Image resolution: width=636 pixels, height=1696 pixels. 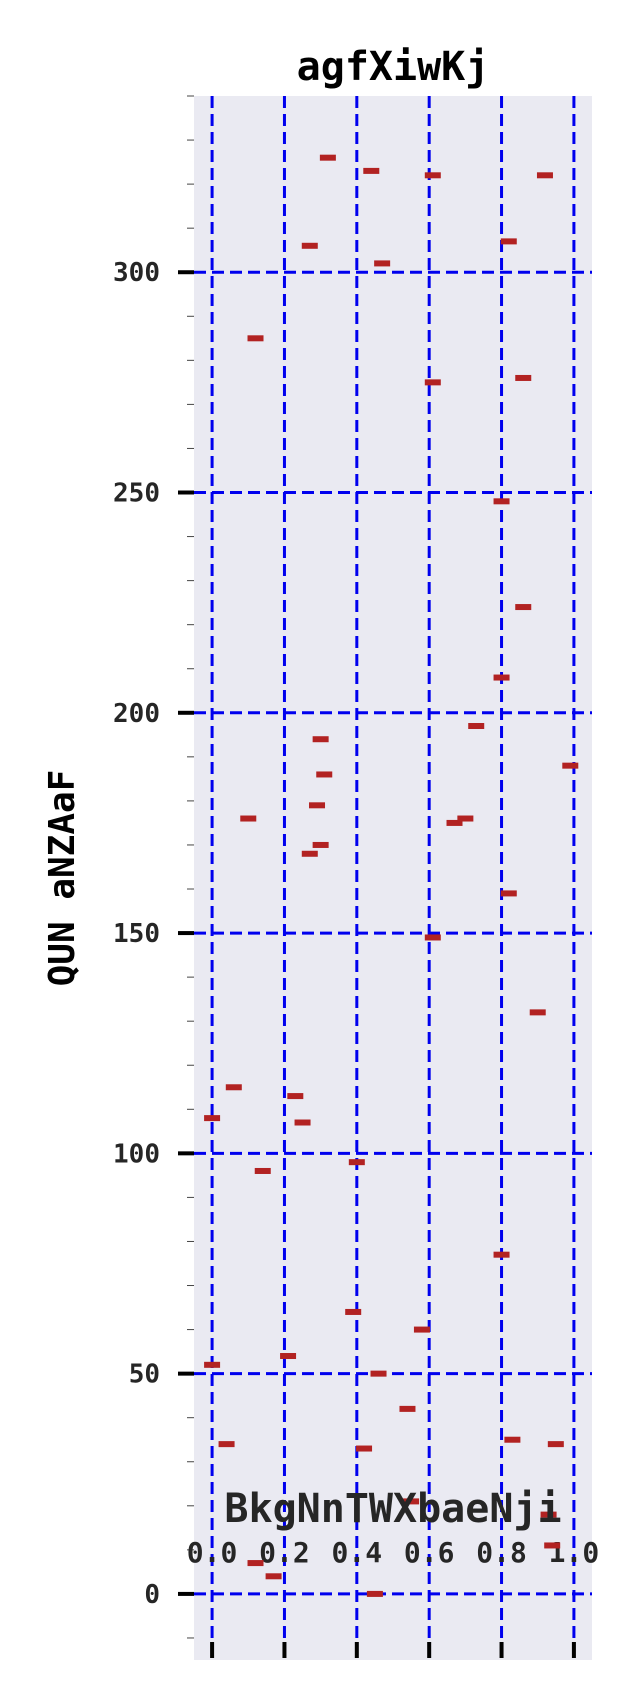 What do you see at coordinates (62, 878) in the screenshot?
I see `y-axis-label: QUN aNZAaF` at bounding box center [62, 878].